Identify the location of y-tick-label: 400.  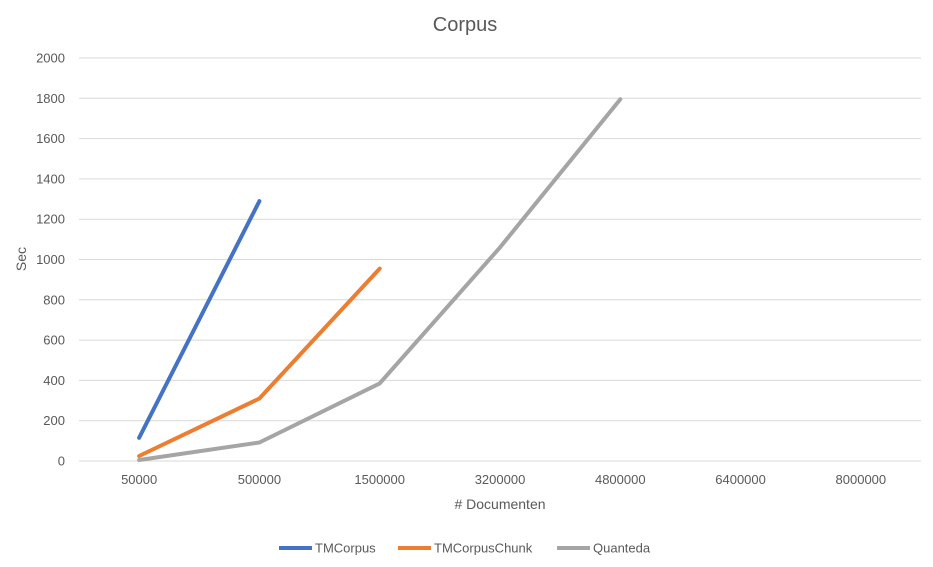
(54, 380).